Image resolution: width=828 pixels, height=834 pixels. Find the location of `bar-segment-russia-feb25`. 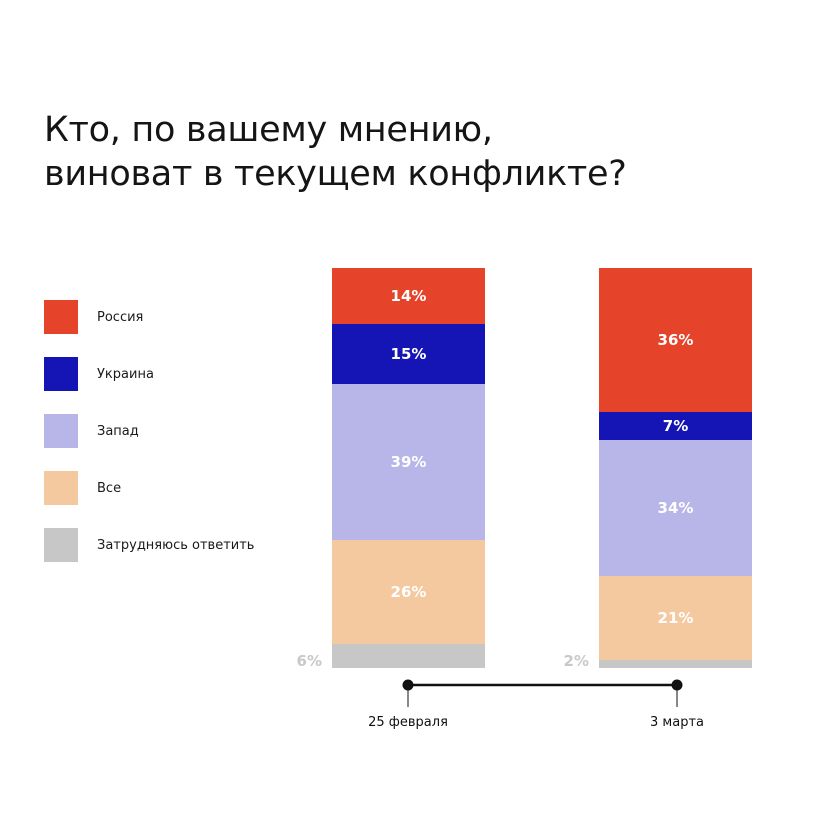

bar-segment-russia-feb25 is located at coordinates (408, 296).